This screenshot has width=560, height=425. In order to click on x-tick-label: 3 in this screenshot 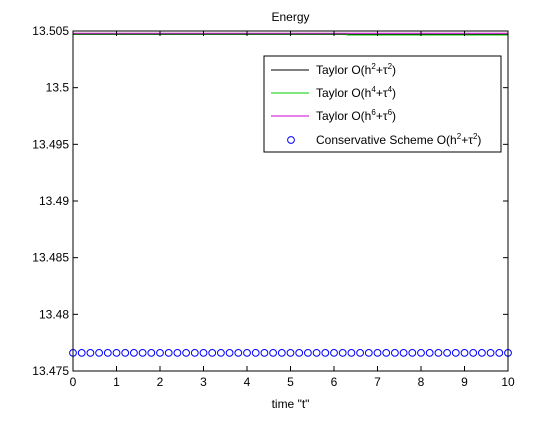, I will do `click(203, 382)`.